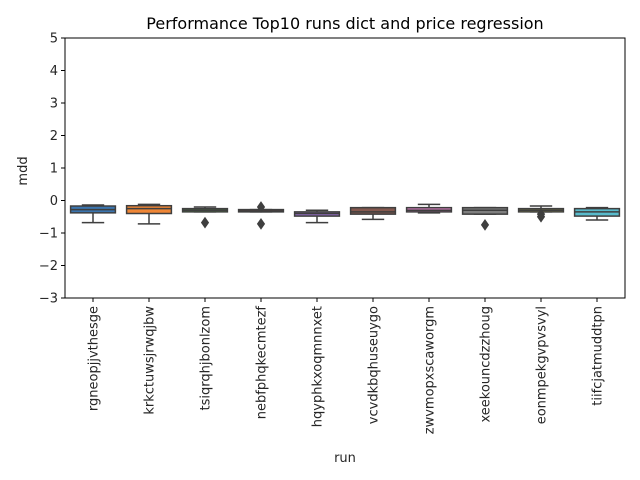 This screenshot has height=480, width=640. I want to click on x-tick-label: zwvmopxscaworgm, so click(430, 370).